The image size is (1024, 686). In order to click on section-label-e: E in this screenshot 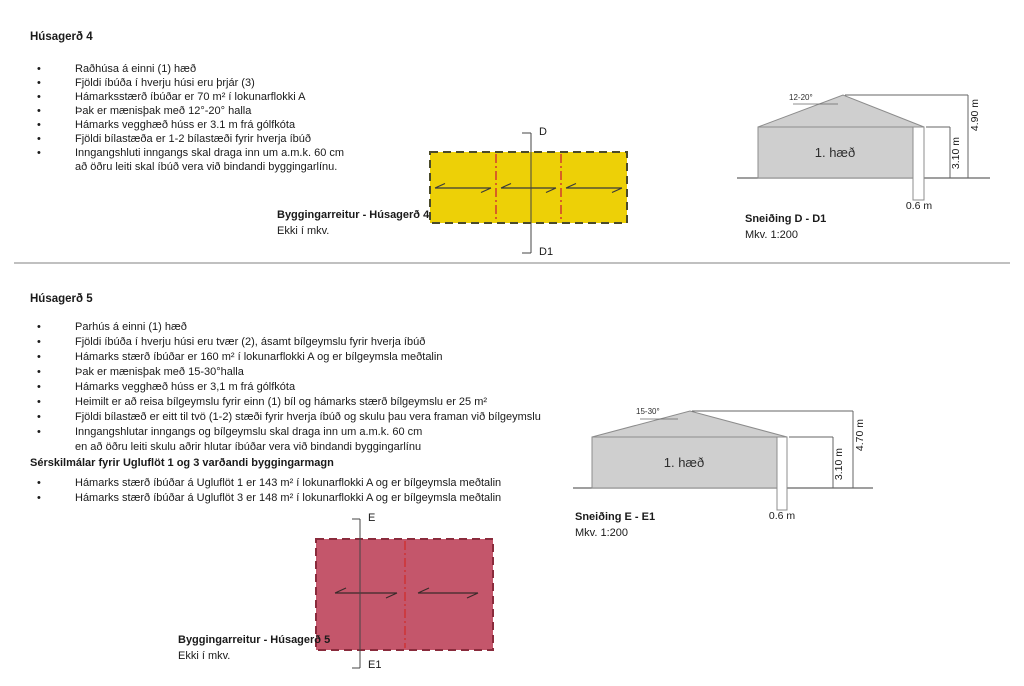, I will do `click(372, 518)`.